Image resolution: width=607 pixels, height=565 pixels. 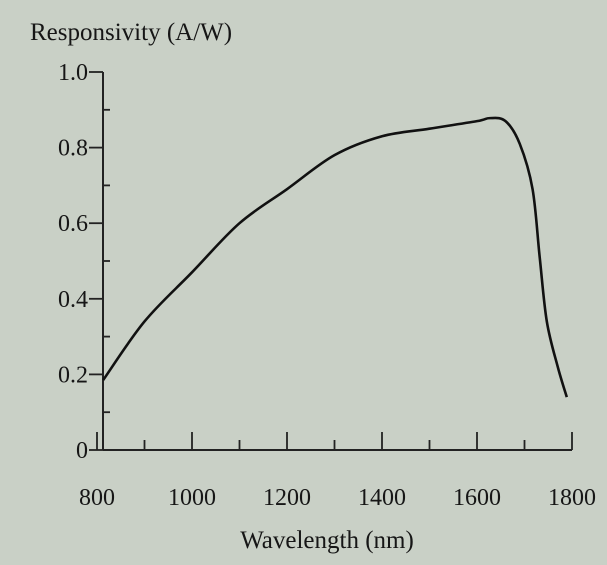 I want to click on x-tick-label: 1200, so click(x=287, y=498).